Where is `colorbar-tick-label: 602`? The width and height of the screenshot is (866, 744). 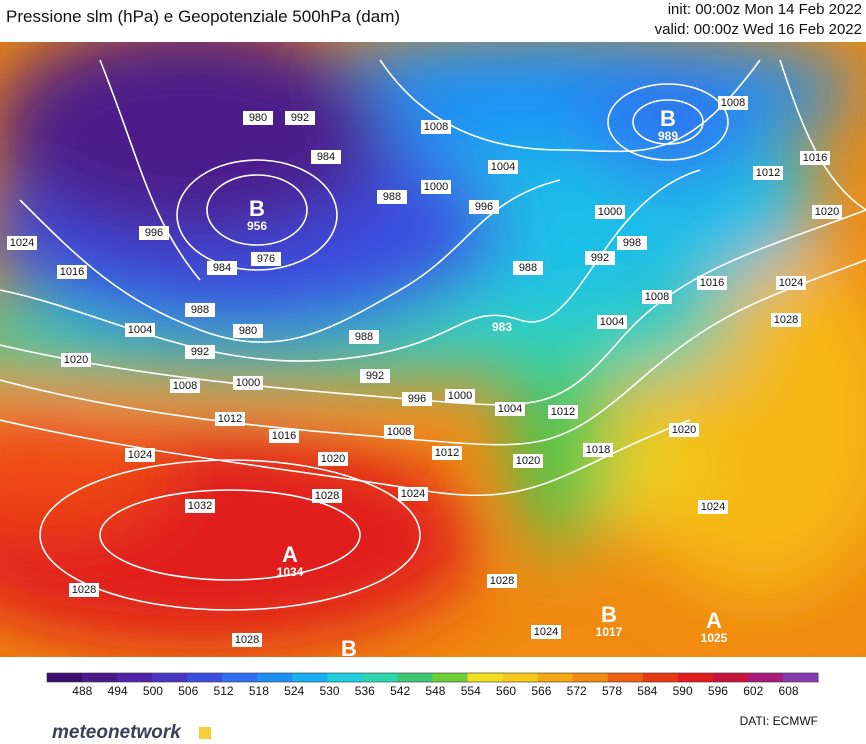
colorbar-tick-label: 602 is located at coordinates (753, 691).